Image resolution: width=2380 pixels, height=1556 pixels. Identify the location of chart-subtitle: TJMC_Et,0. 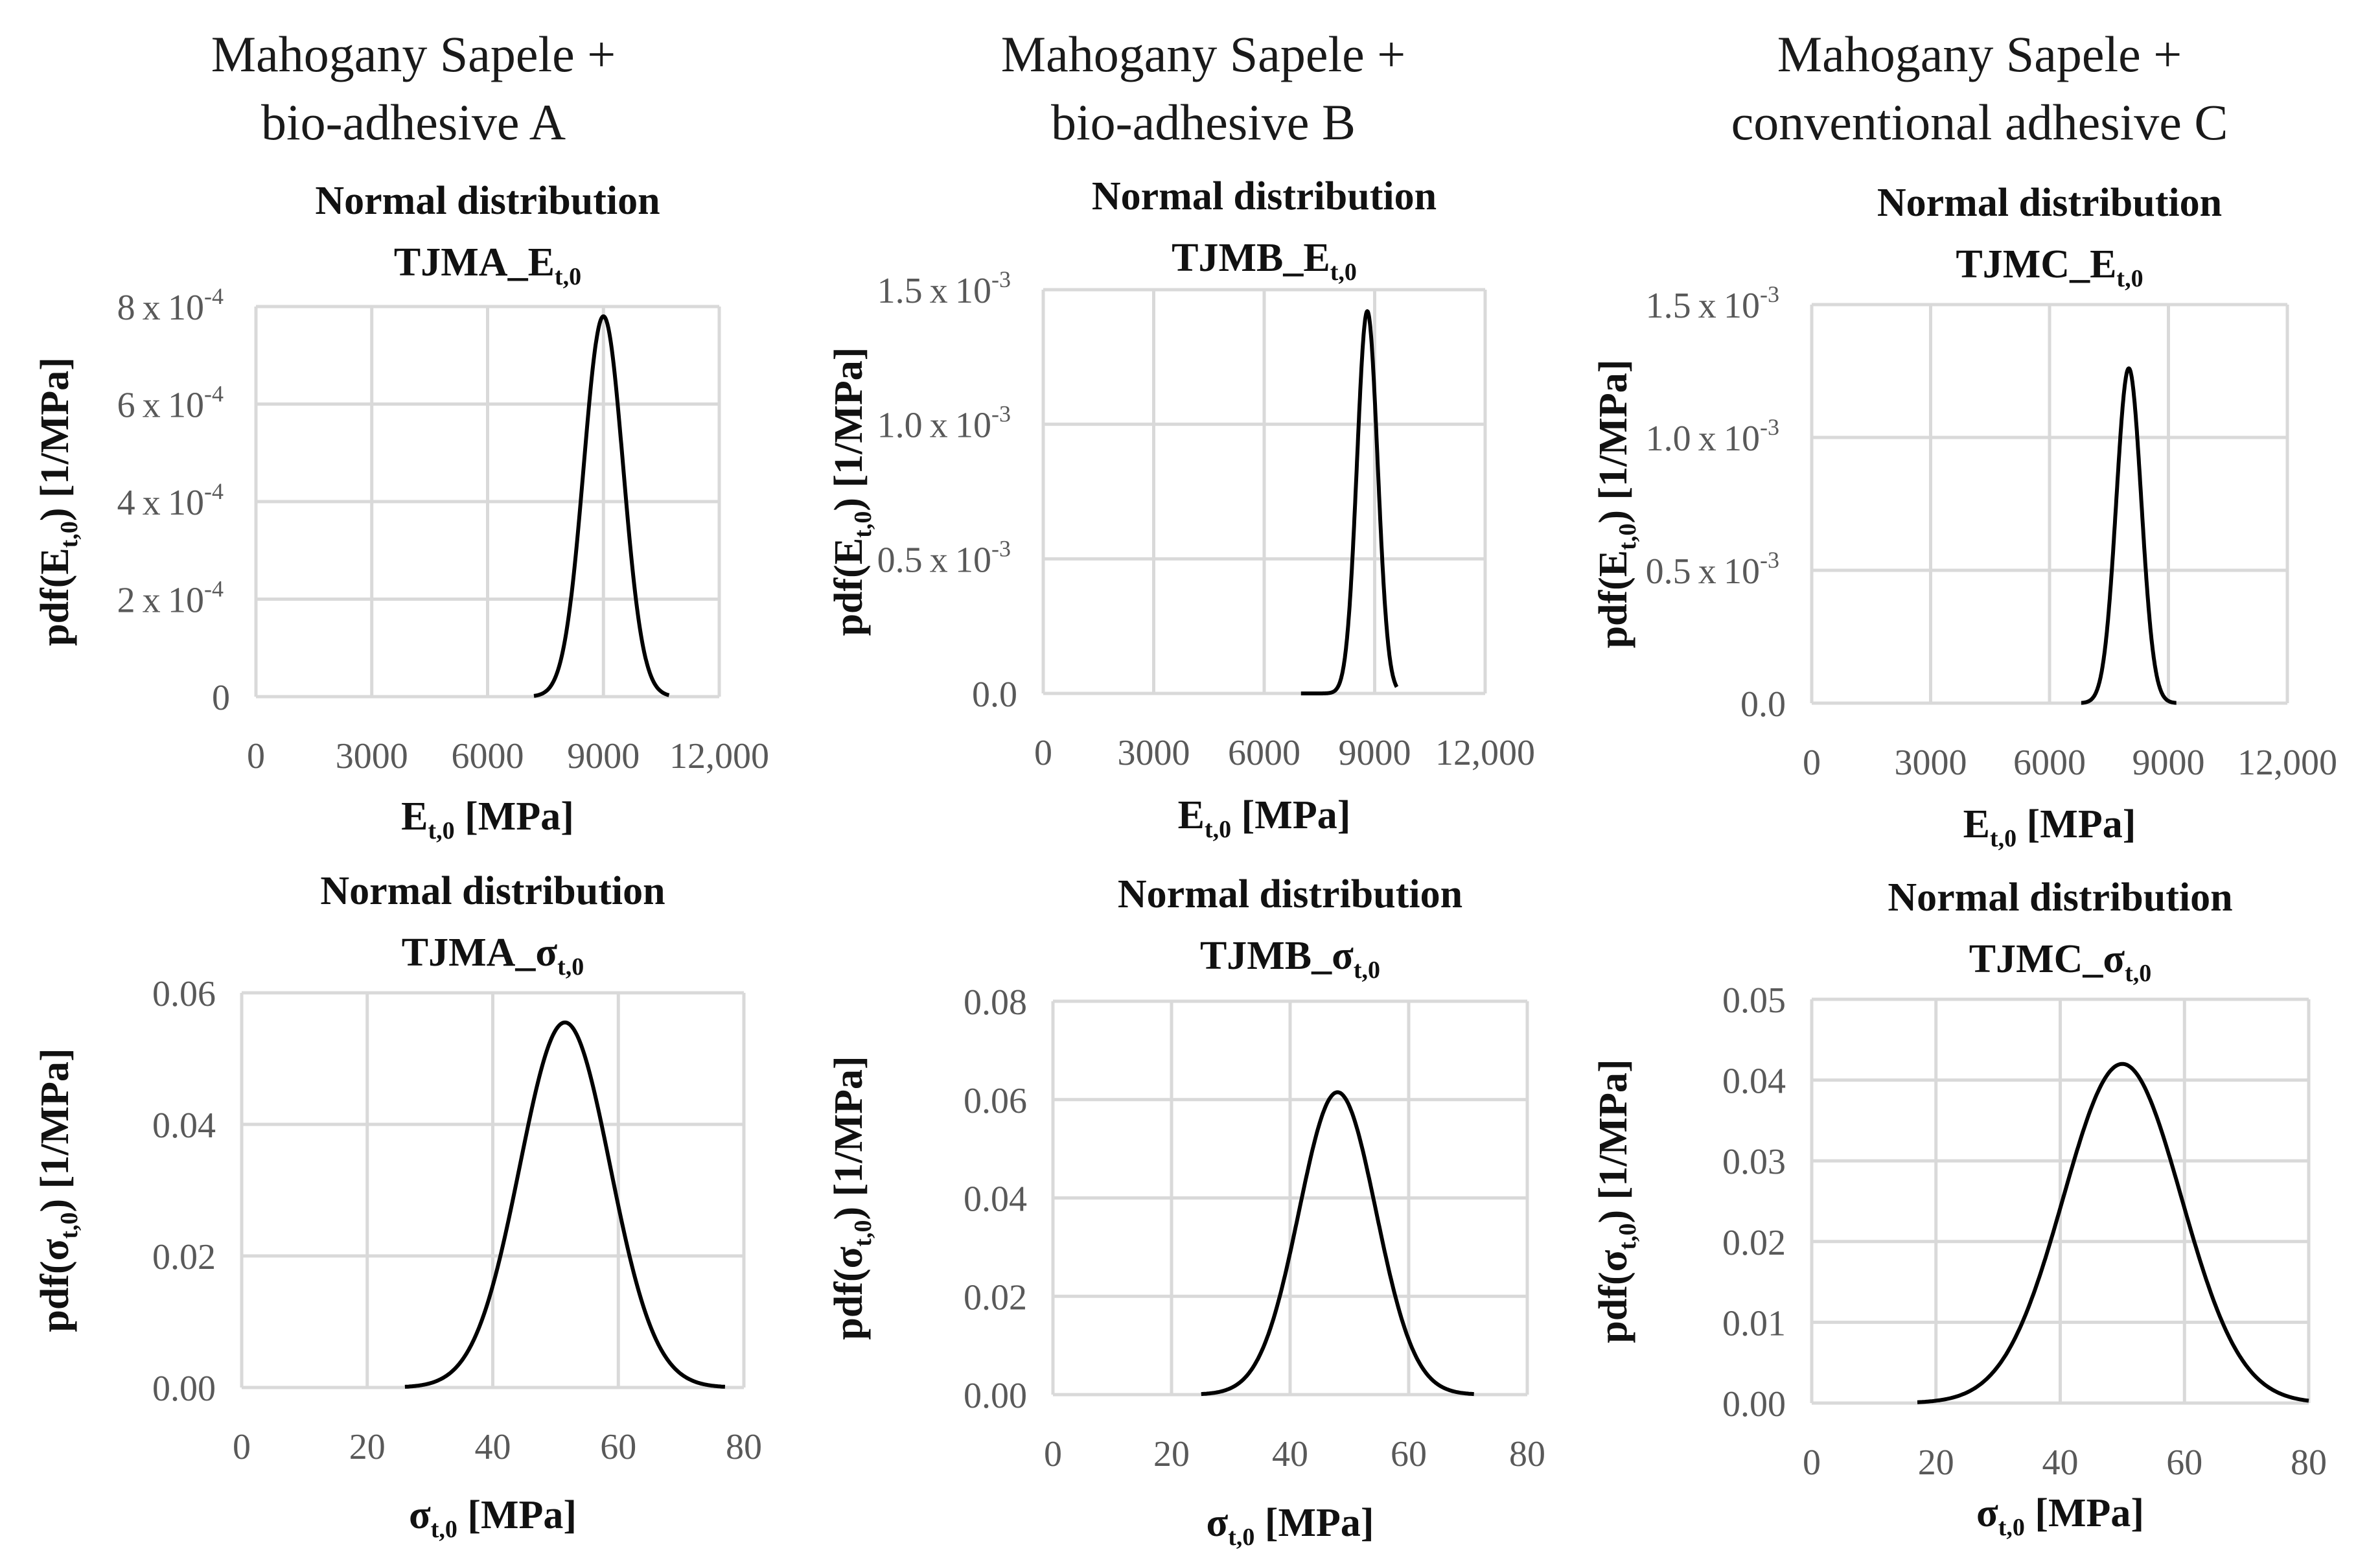
(2050, 267).